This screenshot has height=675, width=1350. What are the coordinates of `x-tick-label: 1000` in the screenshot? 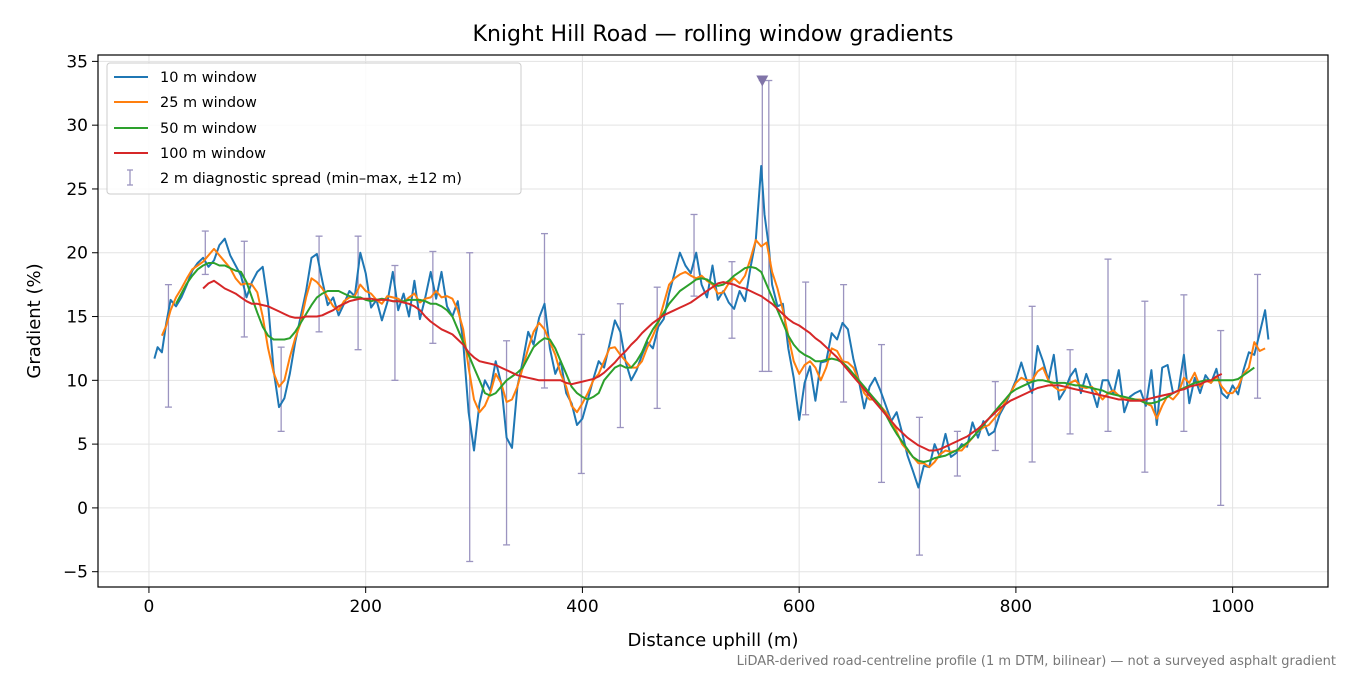 It's located at (1232, 607).